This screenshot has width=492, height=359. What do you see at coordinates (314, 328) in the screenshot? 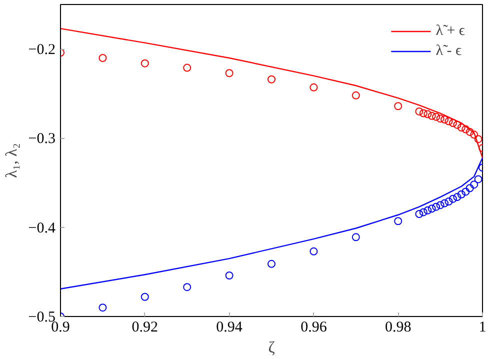
I see `x-tick-label: 0.96` at bounding box center [314, 328].